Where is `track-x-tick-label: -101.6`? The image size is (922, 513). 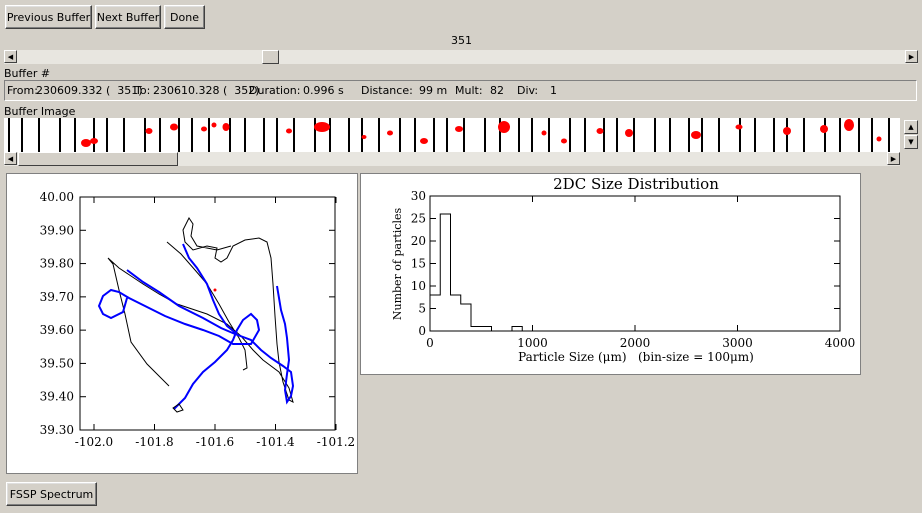
track-x-tick-label: -101.6 is located at coordinates (215, 442).